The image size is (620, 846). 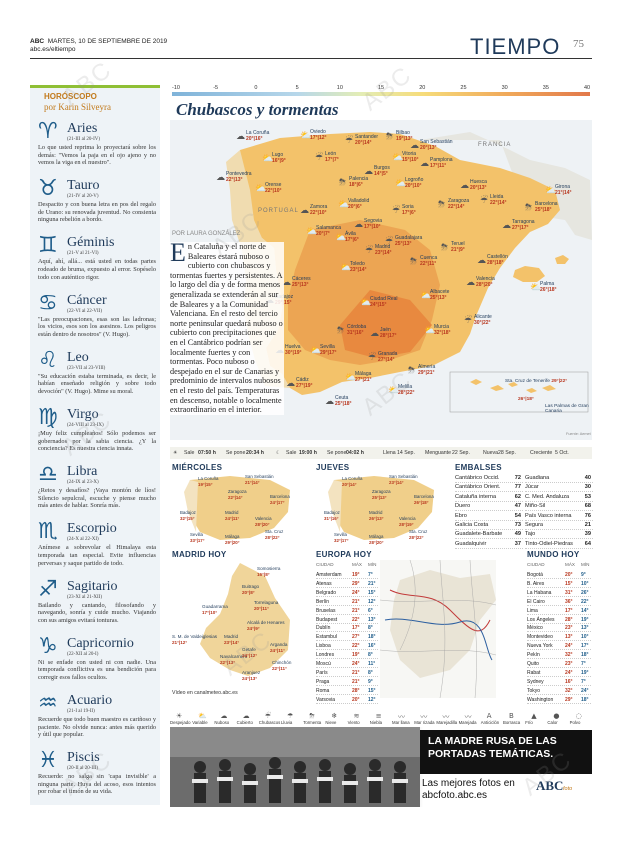 I want to click on row-min: 21°, so click(x=372, y=583).